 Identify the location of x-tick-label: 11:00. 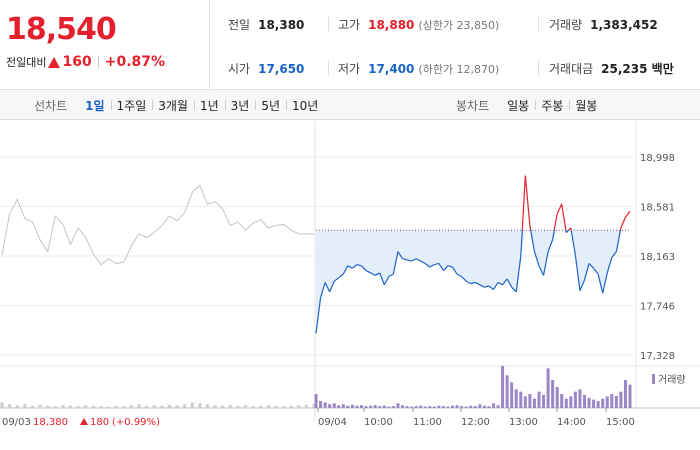
(427, 422).